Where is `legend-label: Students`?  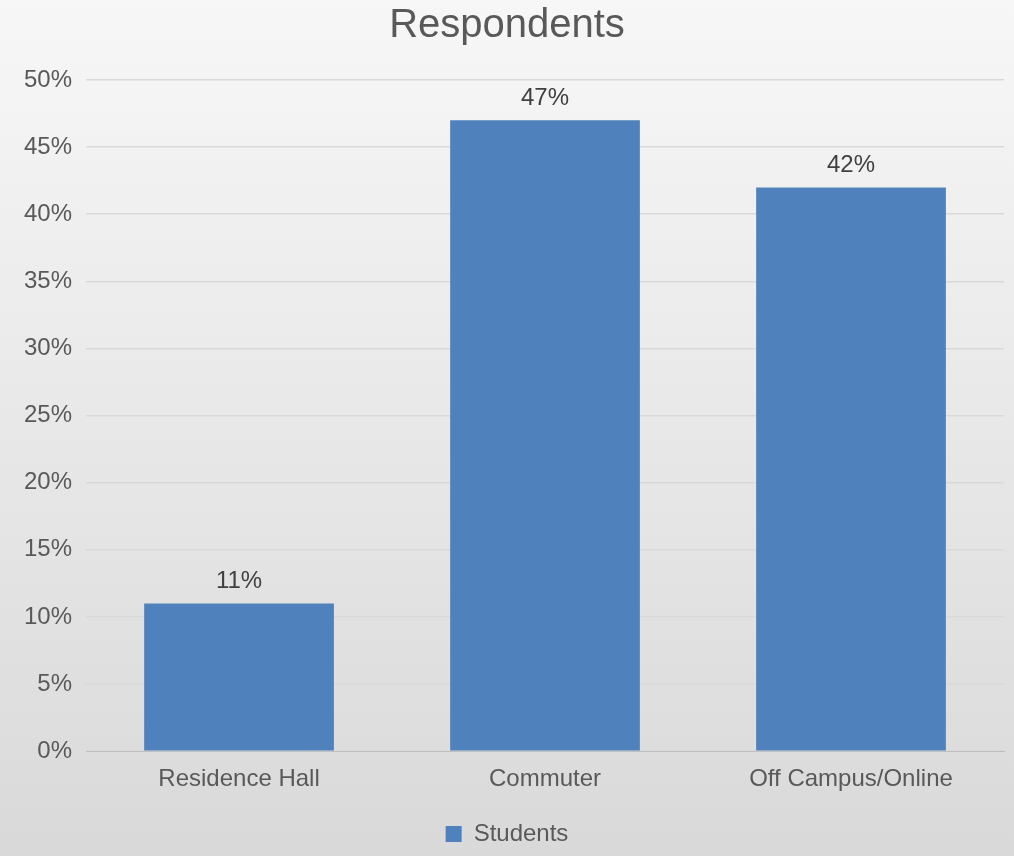 legend-label: Students is located at coordinates (521, 832).